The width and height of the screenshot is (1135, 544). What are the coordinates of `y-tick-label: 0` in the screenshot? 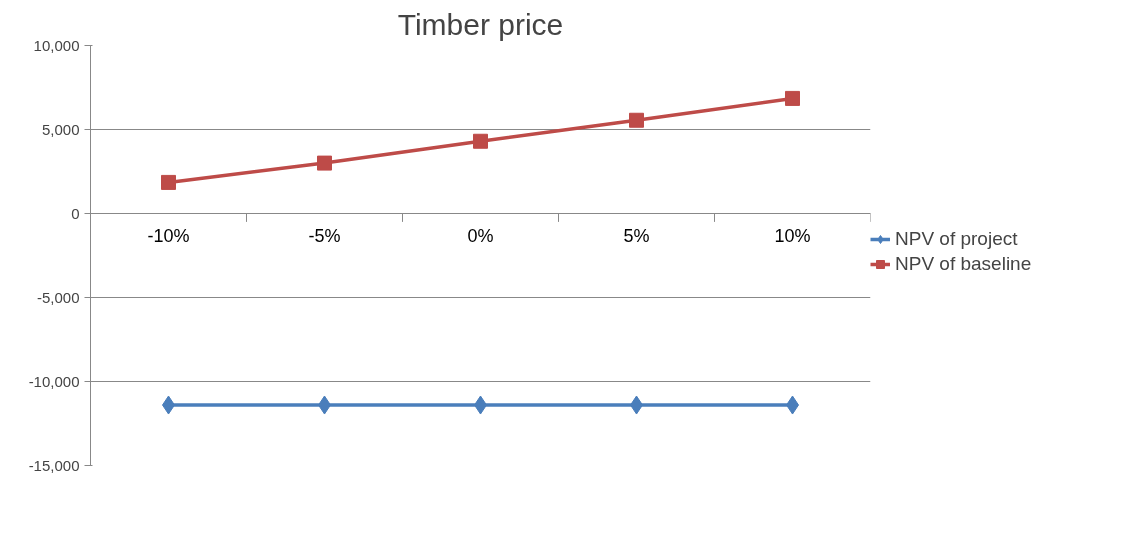 It's located at (75, 213).